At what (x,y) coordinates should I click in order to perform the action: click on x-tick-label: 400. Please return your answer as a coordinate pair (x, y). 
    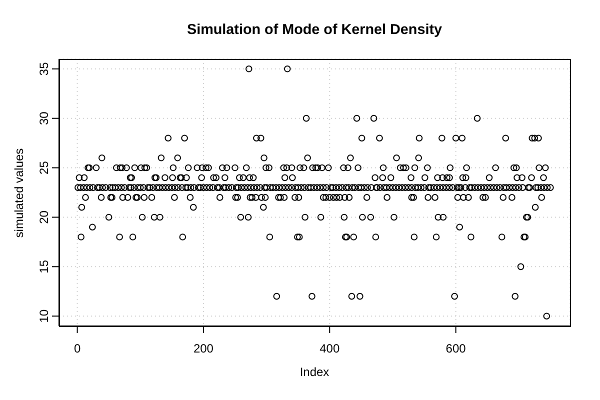
    Looking at the image, I should click on (330, 349).